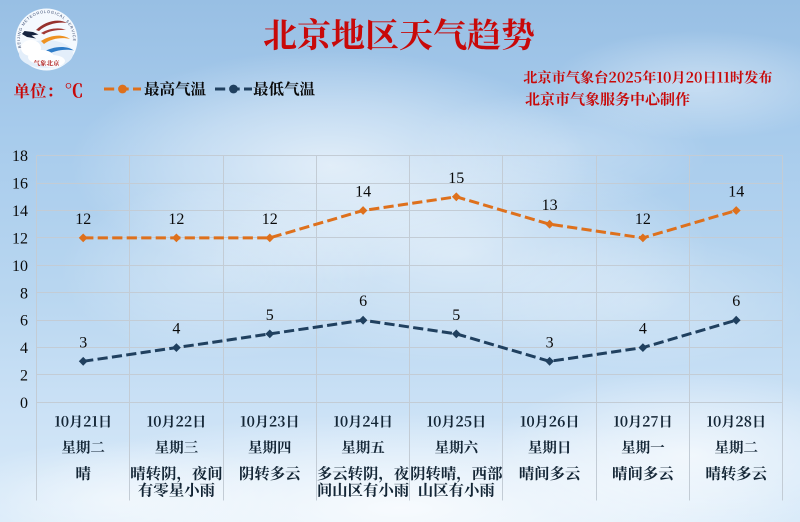  I want to click on svg-text: 16, so click(20, 184).